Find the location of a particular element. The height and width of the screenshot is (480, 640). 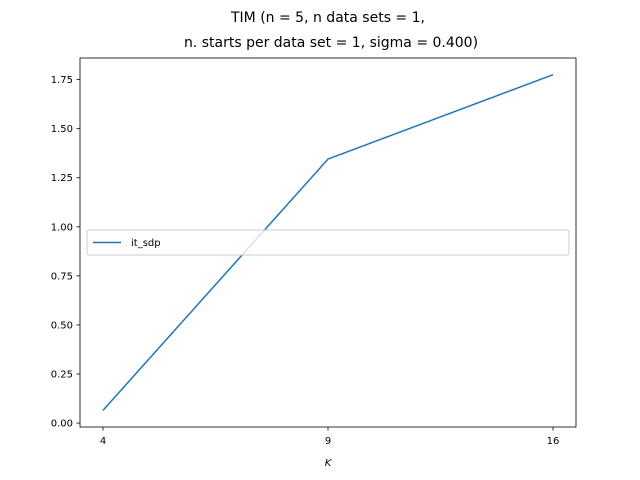

x-axis-label: K is located at coordinates (329, 463).